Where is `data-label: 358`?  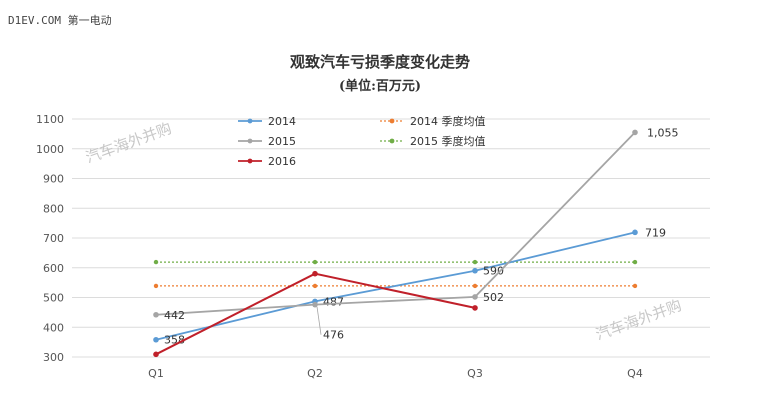 data-label: 358 is located at coordinates (174, 340).